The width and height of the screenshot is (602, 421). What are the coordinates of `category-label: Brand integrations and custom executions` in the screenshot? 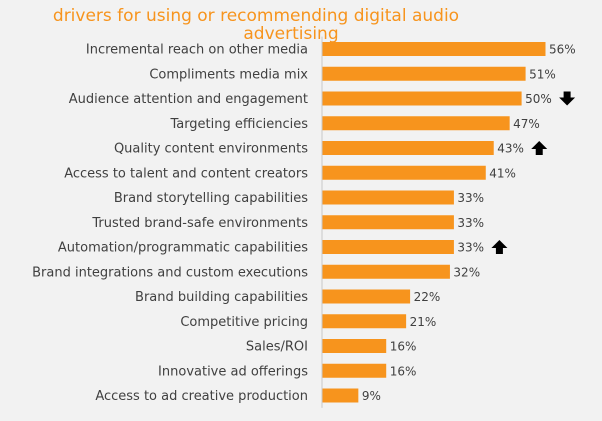 It's located at (170, 272).